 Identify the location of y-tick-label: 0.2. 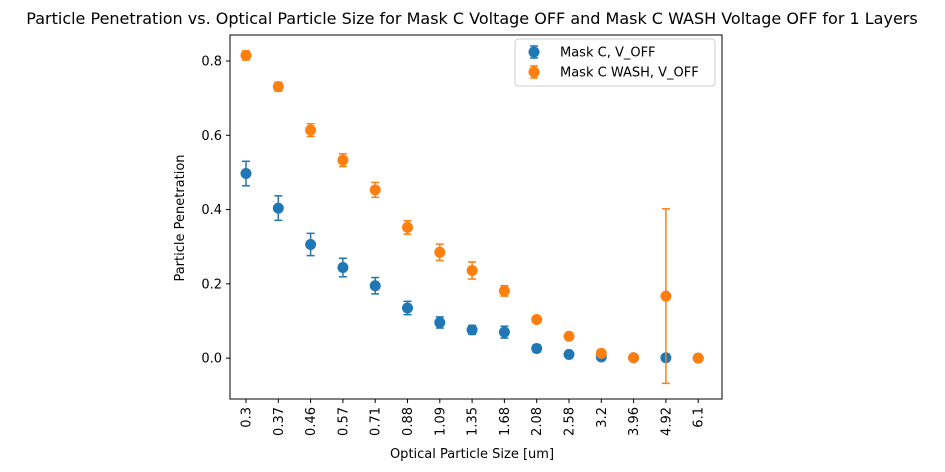
(211, 284).